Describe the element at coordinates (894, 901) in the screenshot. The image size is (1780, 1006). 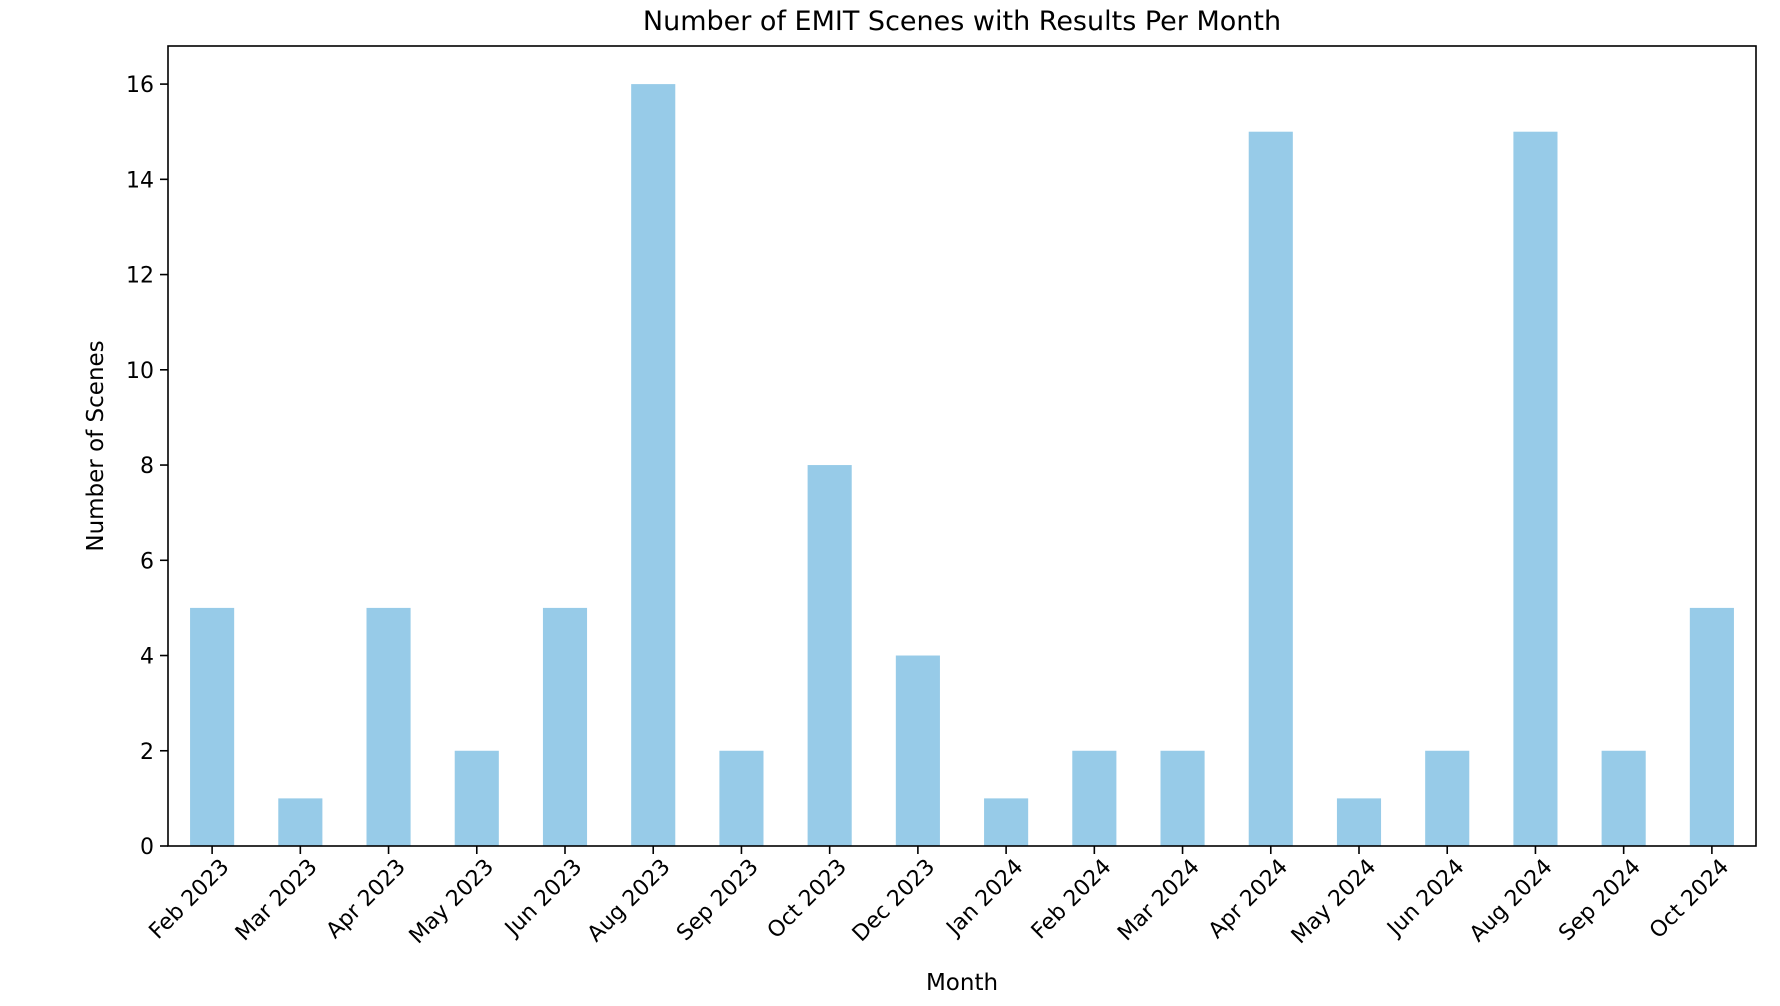
I see `x-tick-label: Dec 2023` at that location.